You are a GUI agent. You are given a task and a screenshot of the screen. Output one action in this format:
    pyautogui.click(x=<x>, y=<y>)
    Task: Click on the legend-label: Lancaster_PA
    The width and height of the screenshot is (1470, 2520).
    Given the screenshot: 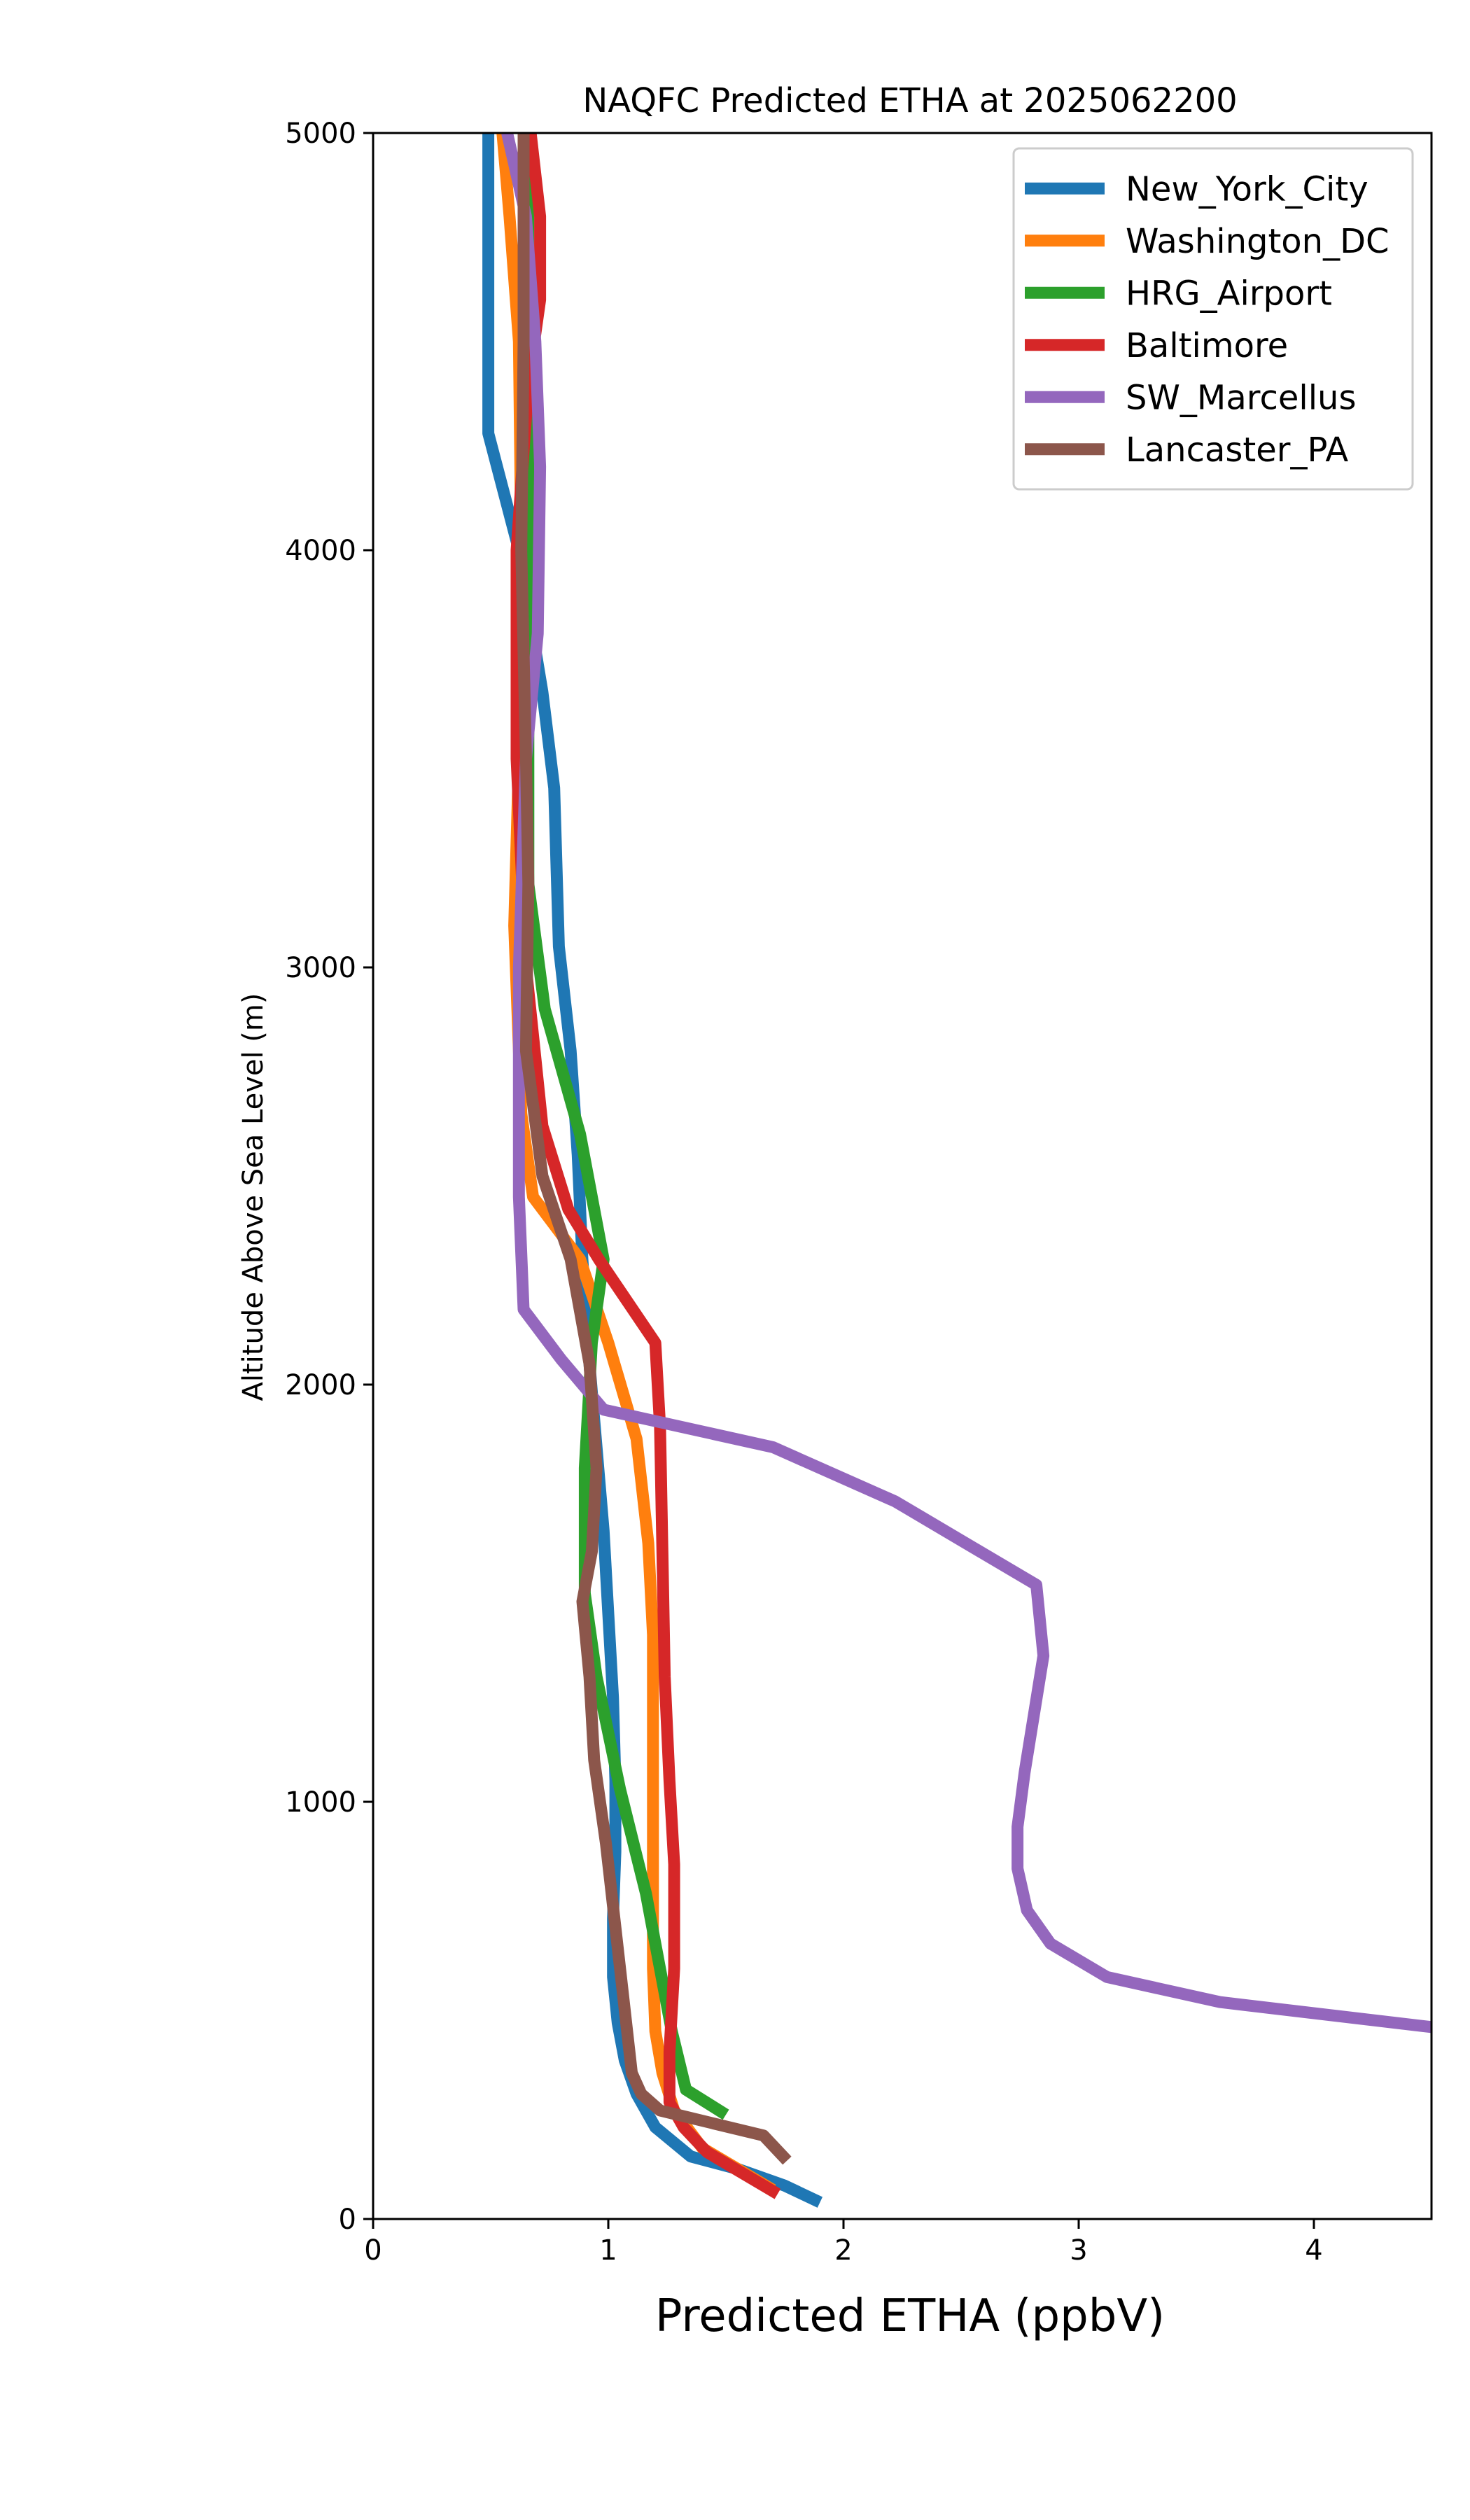 What is the action you would take?
    pyautogui.click(x=1237, y=450)
    